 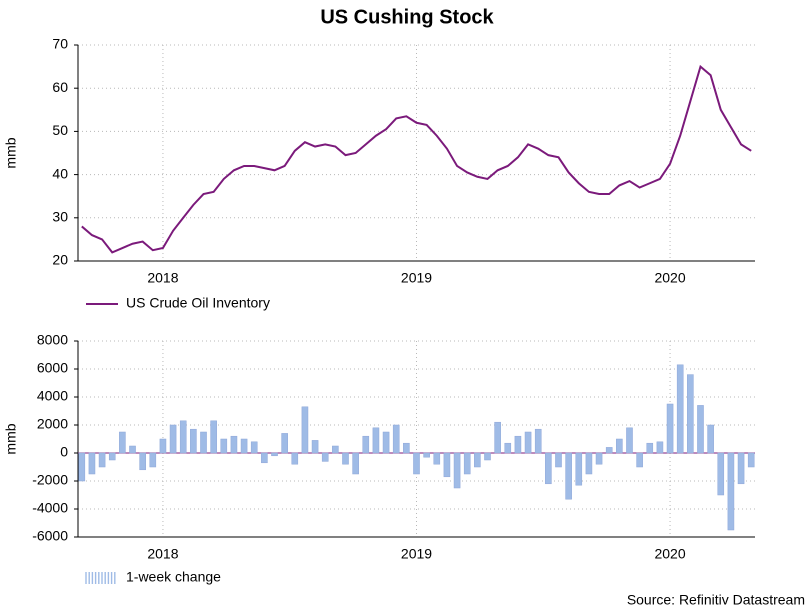 What do you see at coordinates (60, 260) in the screenshot?
I see `y-tick-label: 20` at bounding box center [60, 260].